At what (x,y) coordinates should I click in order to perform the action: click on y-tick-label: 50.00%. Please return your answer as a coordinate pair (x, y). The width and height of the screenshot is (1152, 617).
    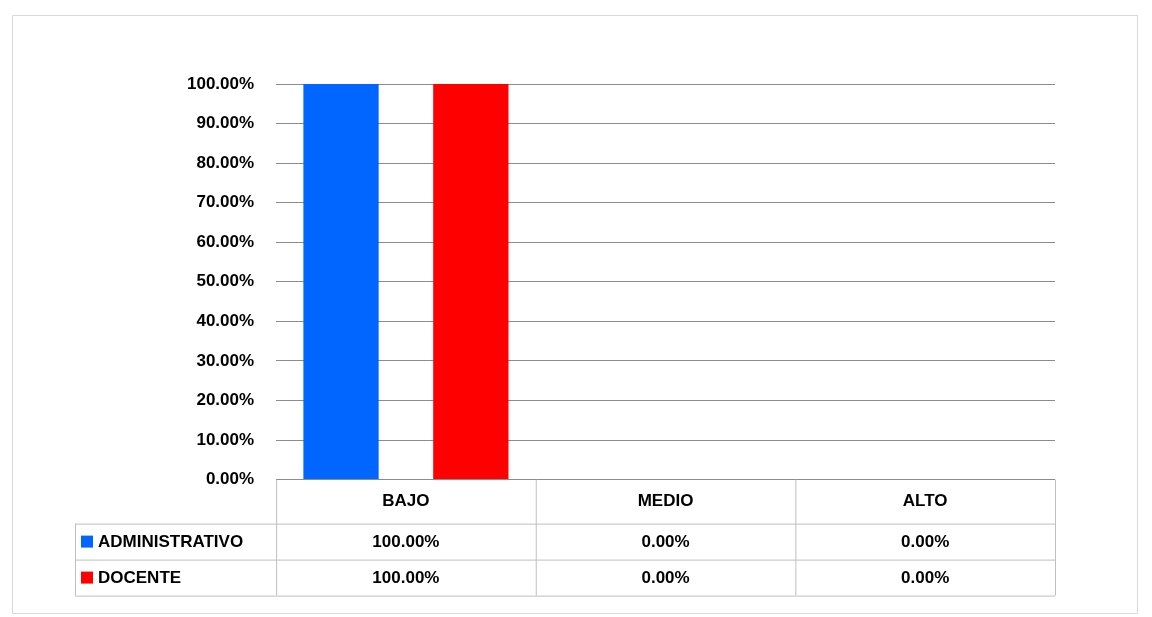
    Looking at the image, I should click on (225, 281).